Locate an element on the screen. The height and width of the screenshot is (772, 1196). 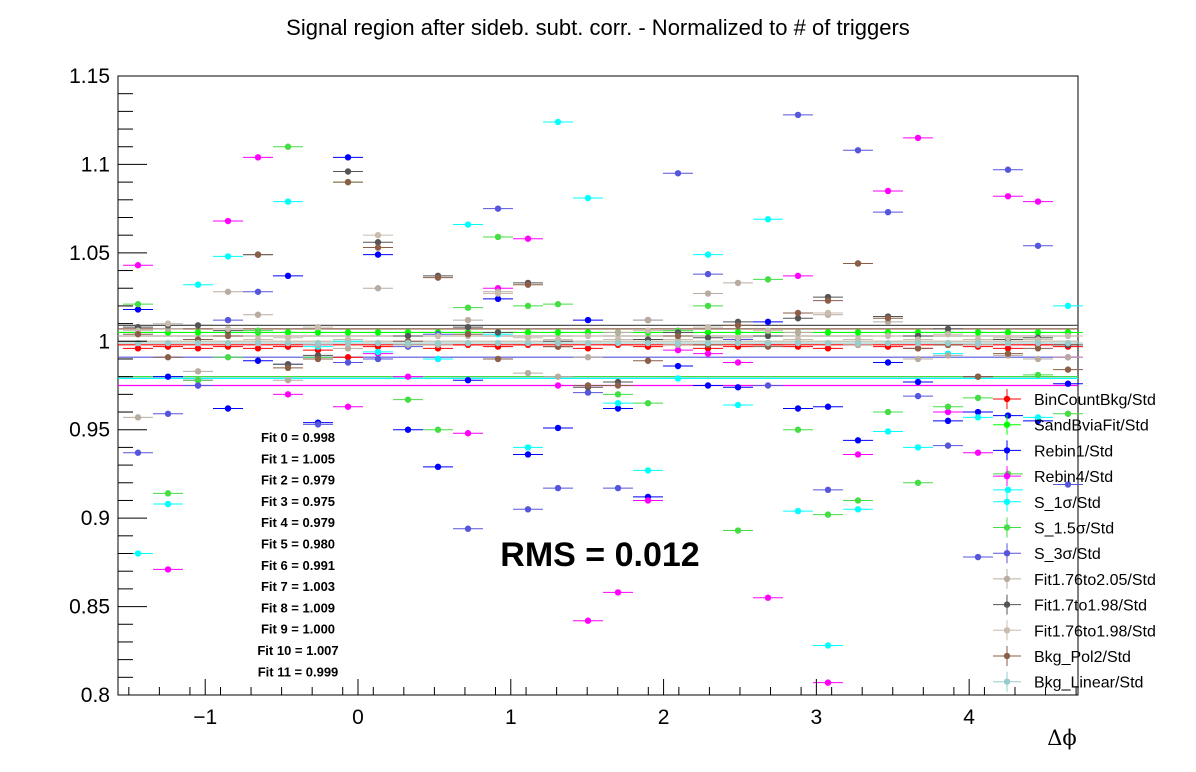
x-axis-label: Δϕ is located at coordinates (1061, 738).